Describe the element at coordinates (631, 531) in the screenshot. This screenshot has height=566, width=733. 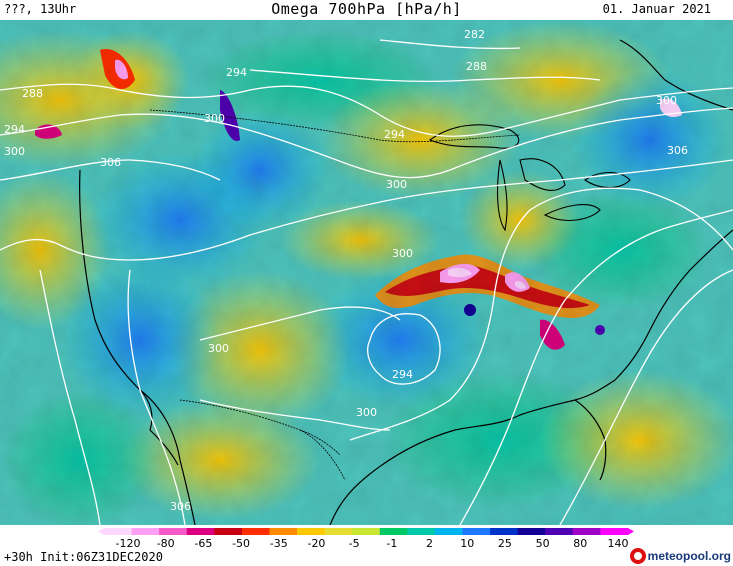
I see `legend-right-arrow` at that location.